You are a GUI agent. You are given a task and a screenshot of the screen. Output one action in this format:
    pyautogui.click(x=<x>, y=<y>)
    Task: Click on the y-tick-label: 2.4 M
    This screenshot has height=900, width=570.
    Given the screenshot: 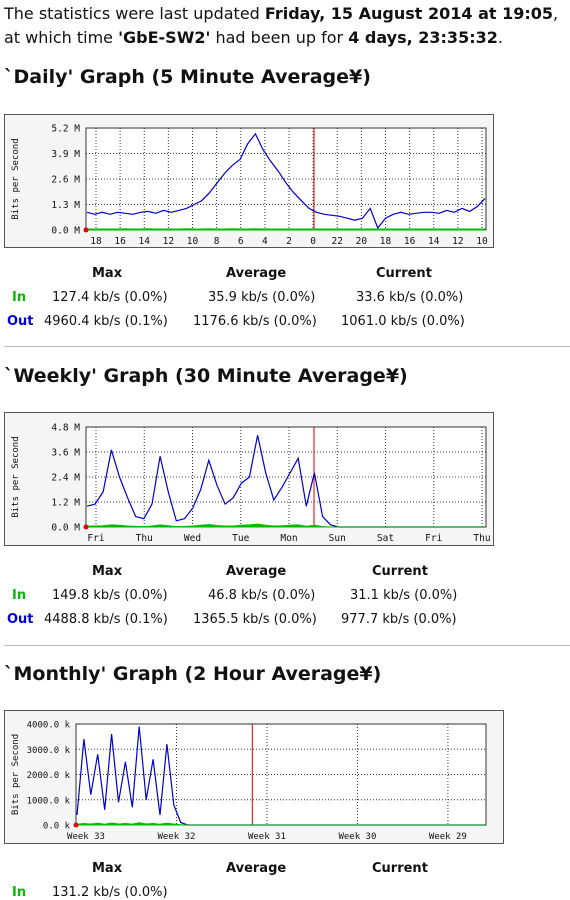 What is the action you would take?
    pyautogui.click(x=65, y=478)
    